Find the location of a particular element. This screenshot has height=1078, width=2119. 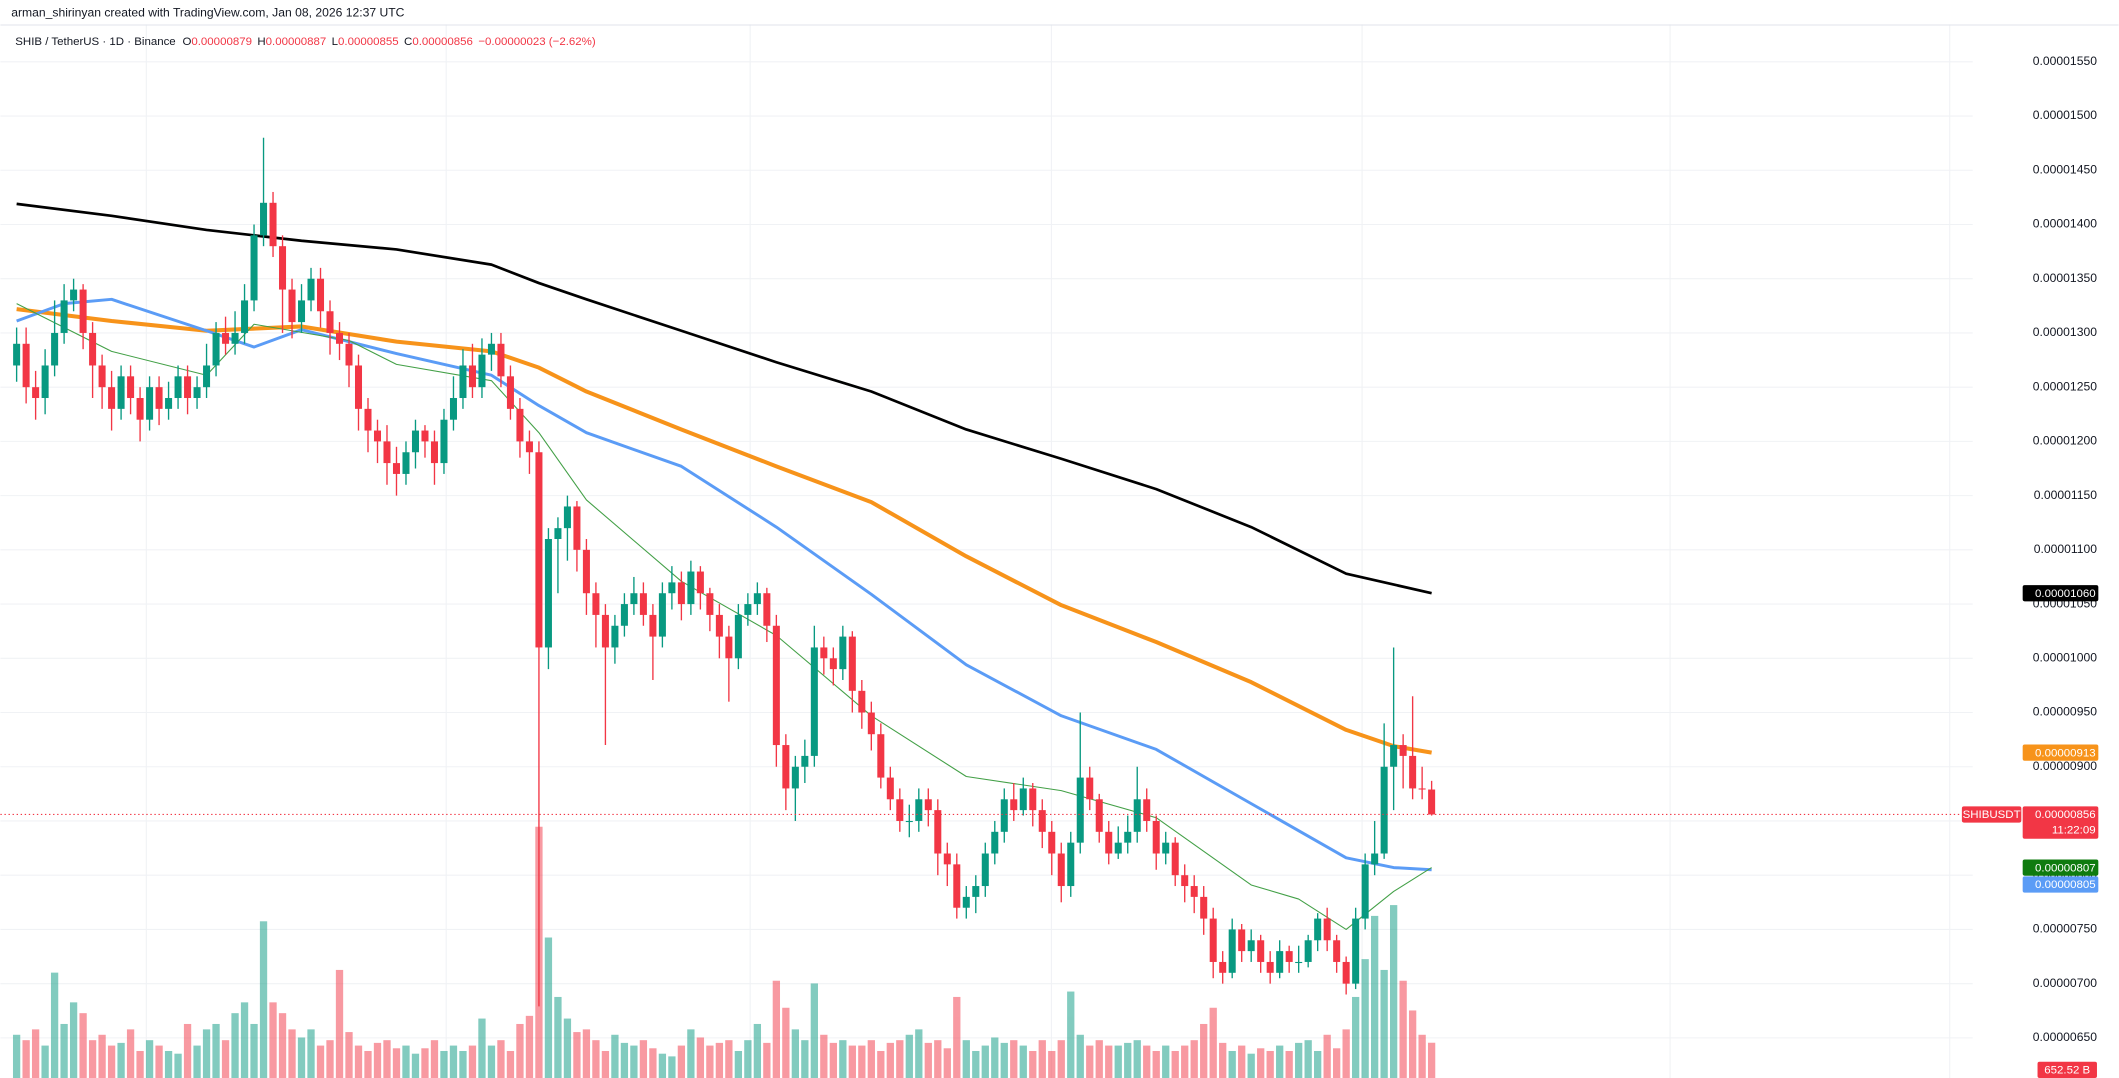

legend-key: C is located at coordinates (408, 42).